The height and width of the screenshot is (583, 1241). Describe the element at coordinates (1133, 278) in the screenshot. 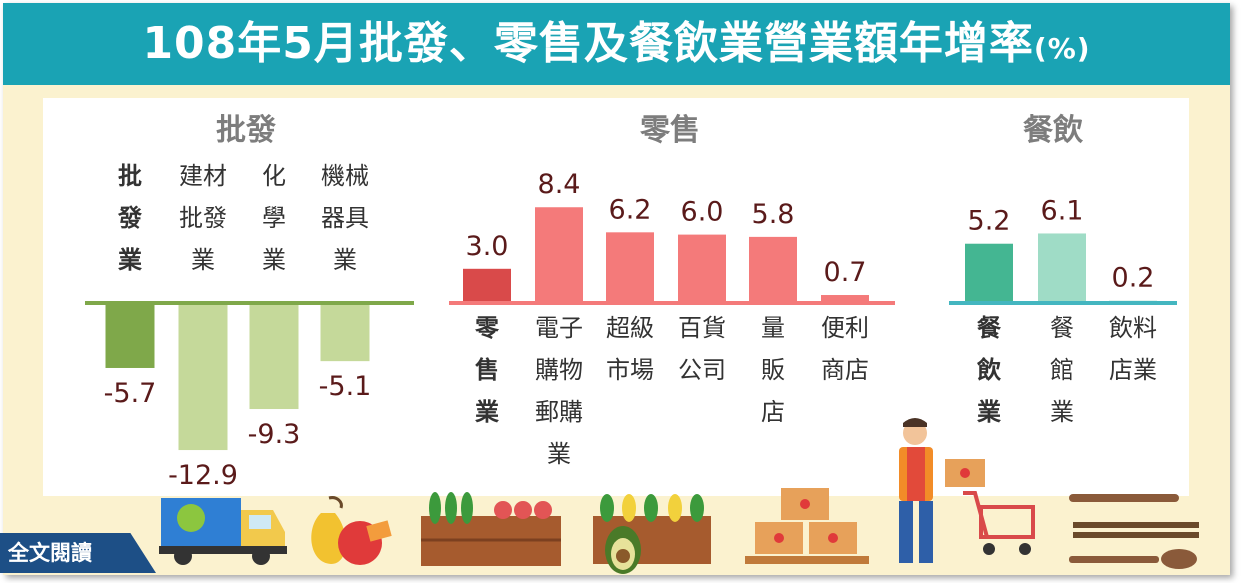

I see `value-label-food-2: 0.2` at that location.